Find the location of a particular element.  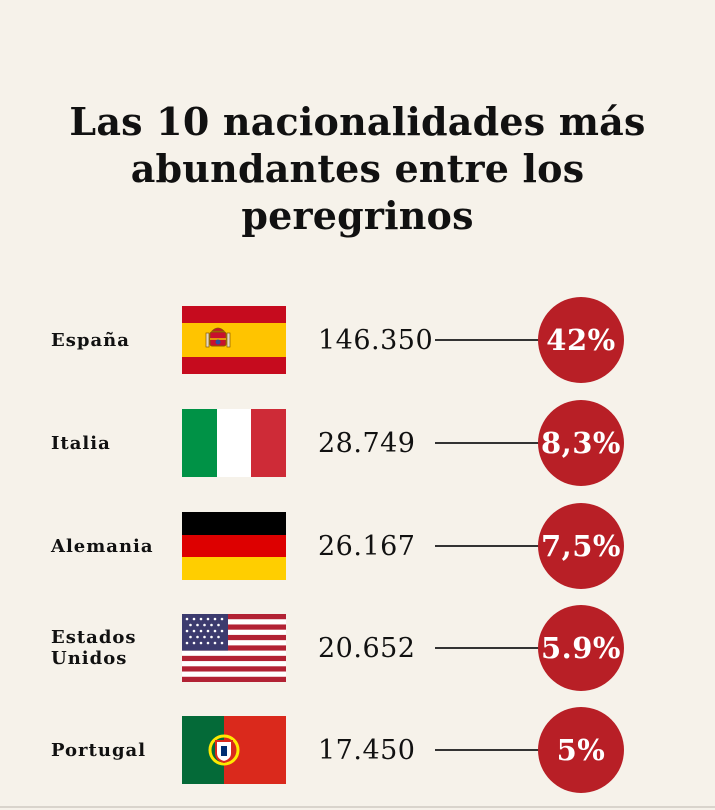

percentage-badge: 8,3% is located at coordinates (581, 443).